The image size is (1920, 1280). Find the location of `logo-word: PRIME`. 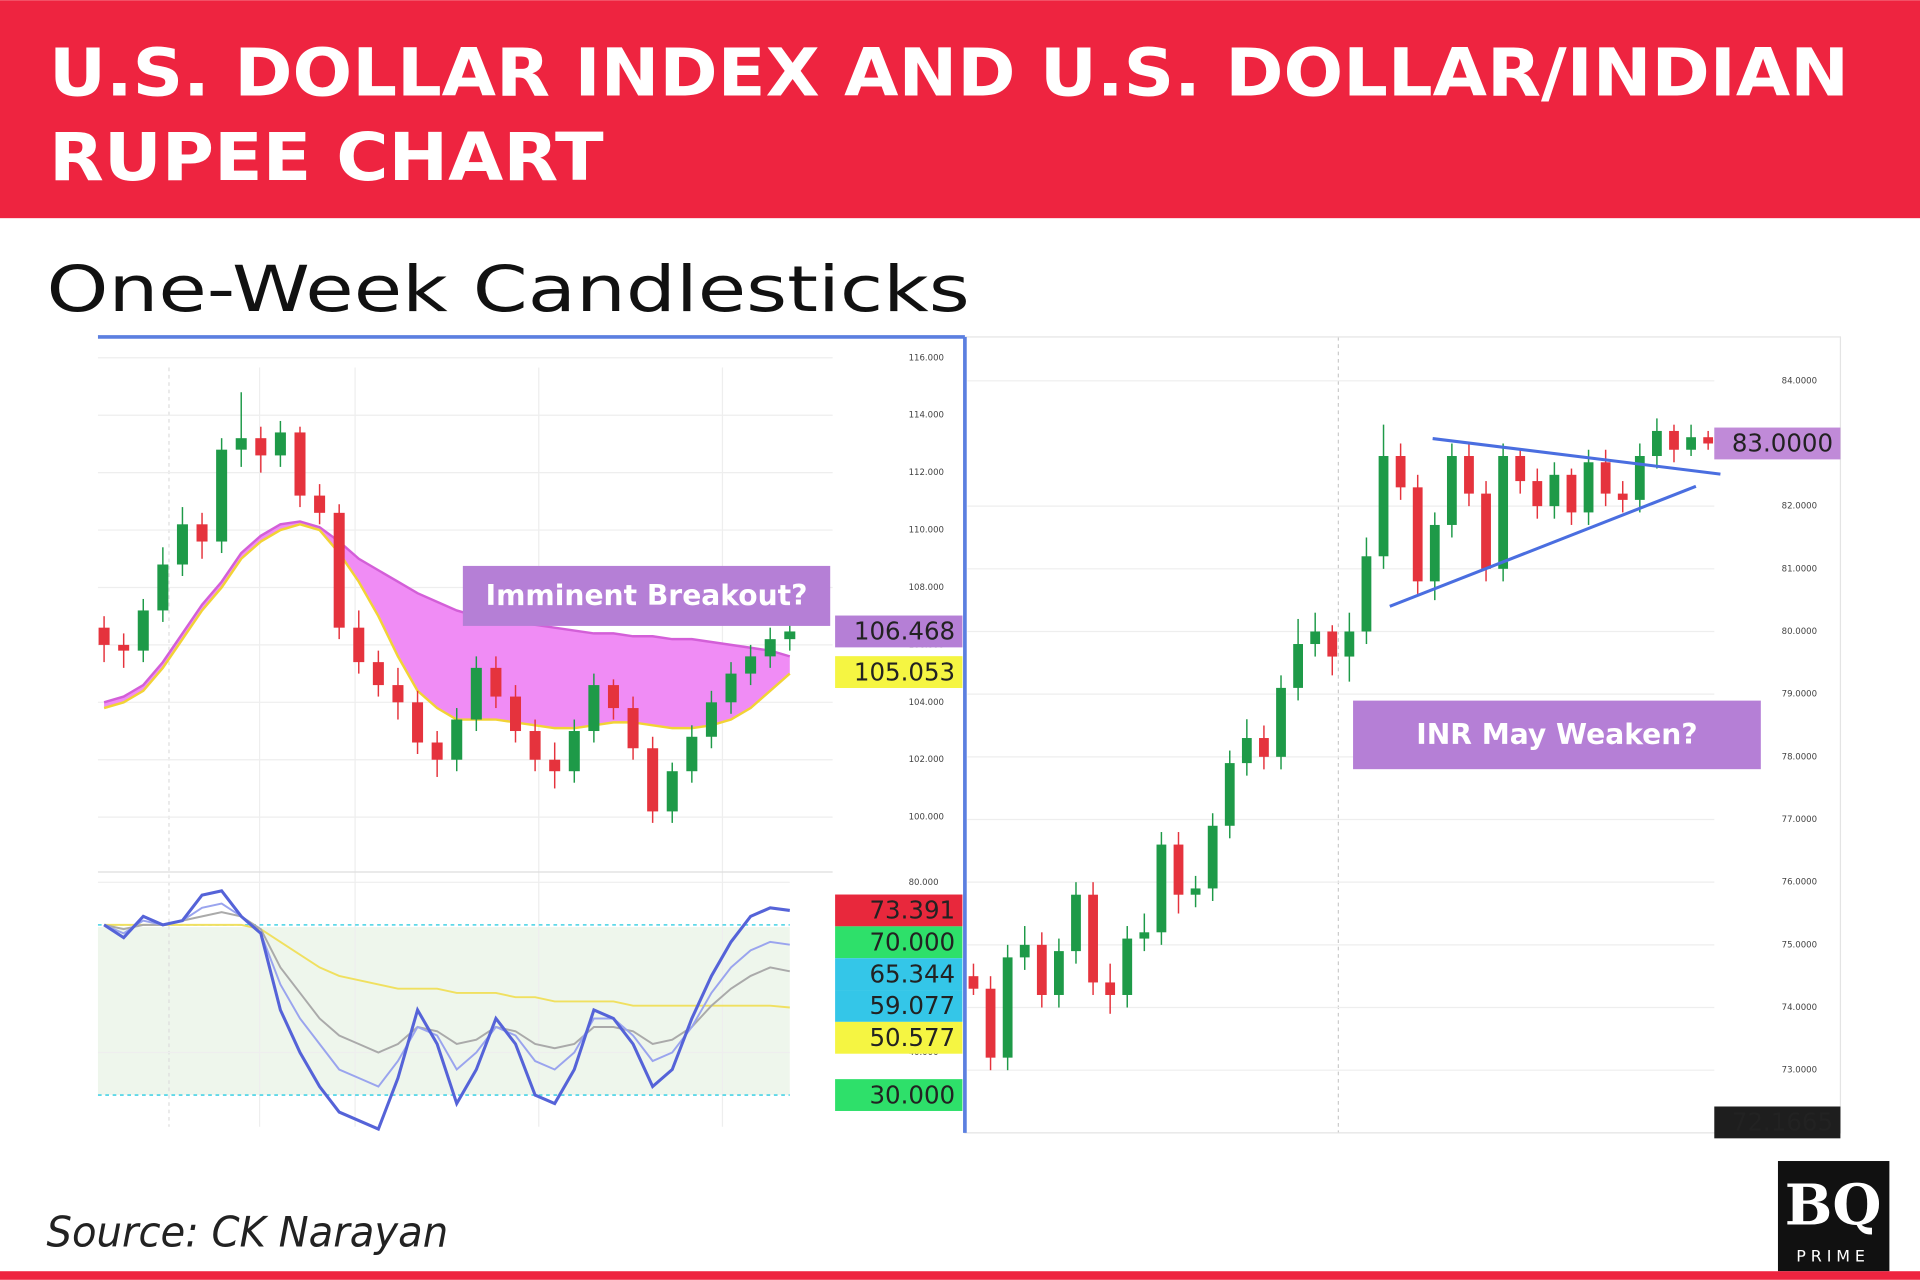

logo-word: PRIME is located at coordinates (1833, 1255).